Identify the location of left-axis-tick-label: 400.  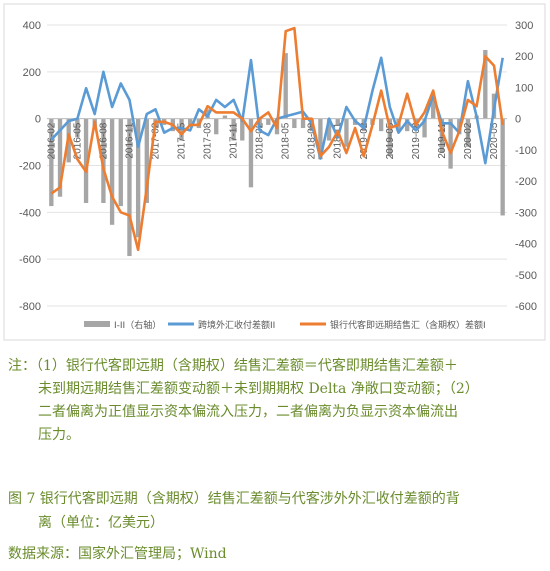
(32, 26).